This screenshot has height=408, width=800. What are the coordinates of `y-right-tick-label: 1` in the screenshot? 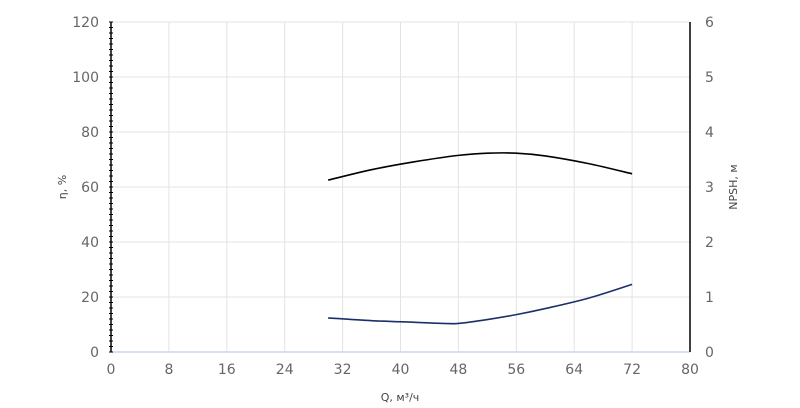 It's located at (709, 298).